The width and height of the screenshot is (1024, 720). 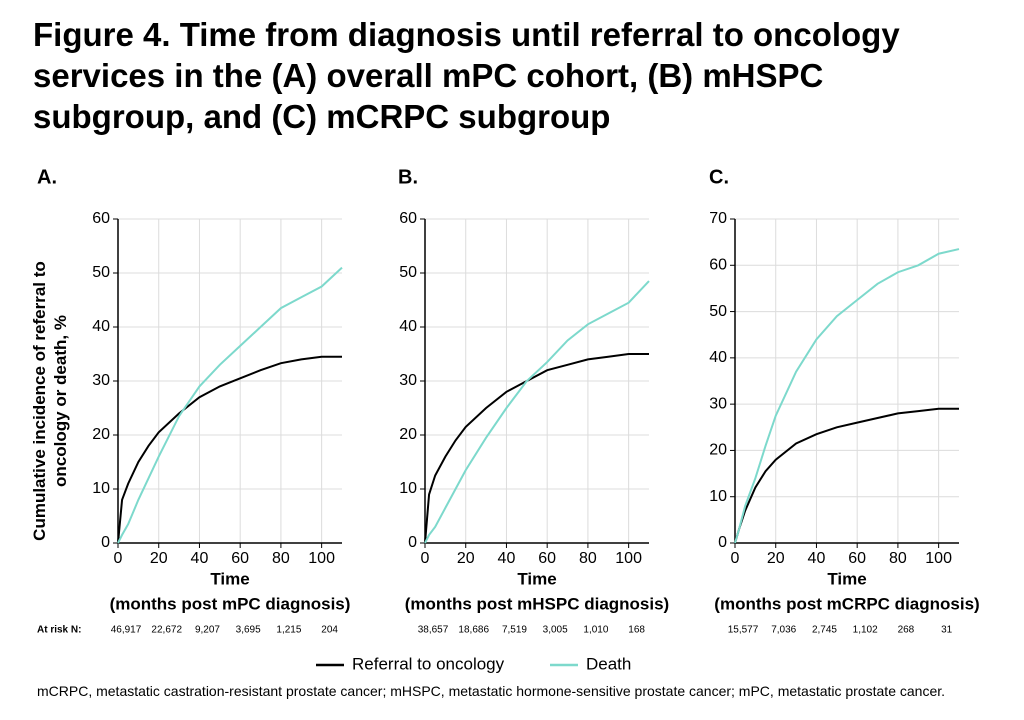 What do you see at coordinates (248, 630) in the screenshot?
I see `at-risk-count: 3,695` at bounding box center [248, 630].